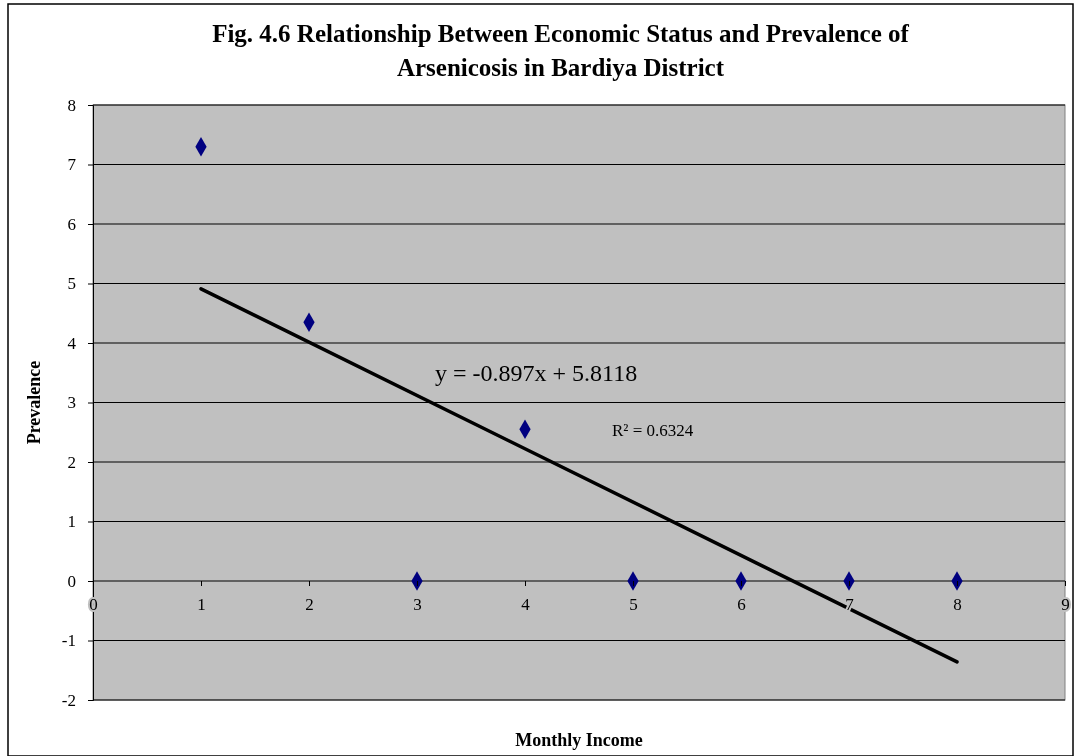  Describe the element at coordinates (71, 284) in the screenshot. I see `y-tick-label: 5` at that location.